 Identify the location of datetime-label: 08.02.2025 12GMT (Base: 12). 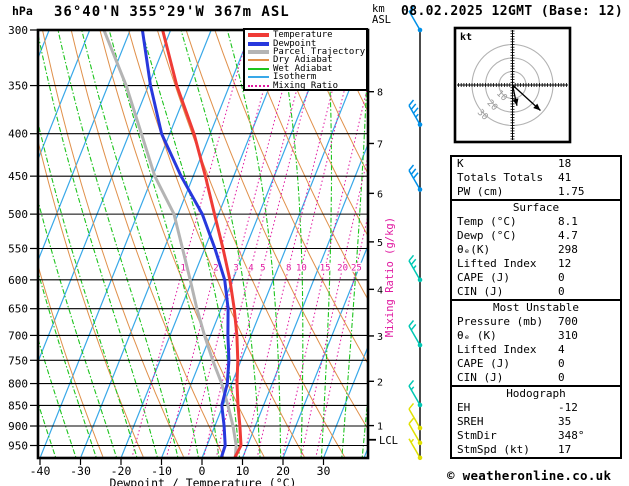
(512, 11).